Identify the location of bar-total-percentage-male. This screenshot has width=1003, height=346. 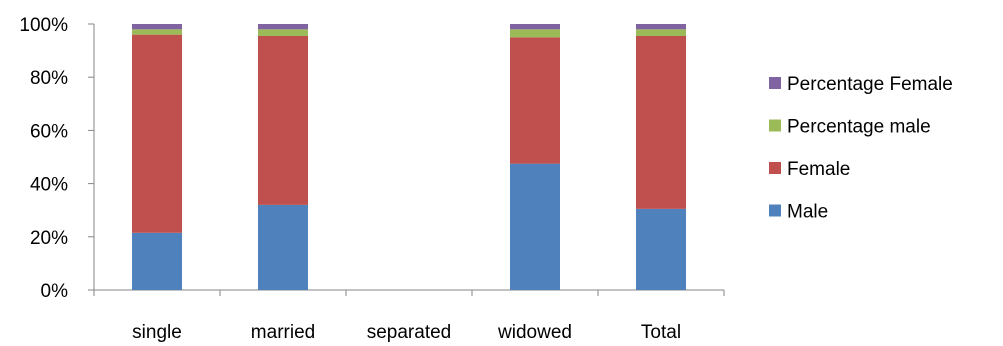
(661, 32).